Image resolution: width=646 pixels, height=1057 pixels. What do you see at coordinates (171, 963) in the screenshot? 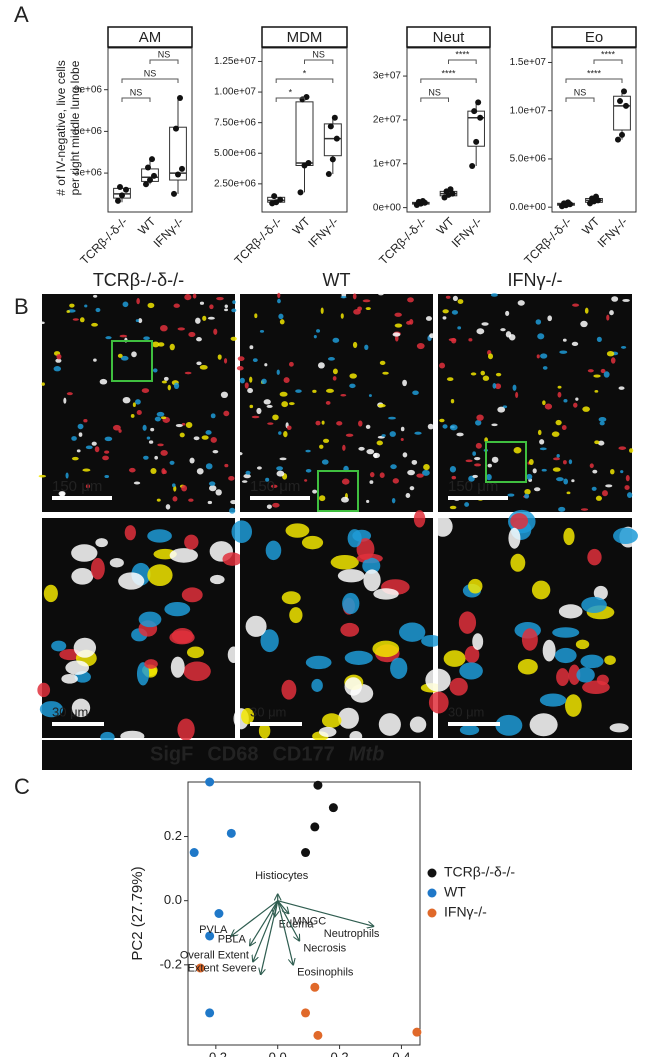
I see `y-tick-label: -0.2` at bounding box center [171, 963].